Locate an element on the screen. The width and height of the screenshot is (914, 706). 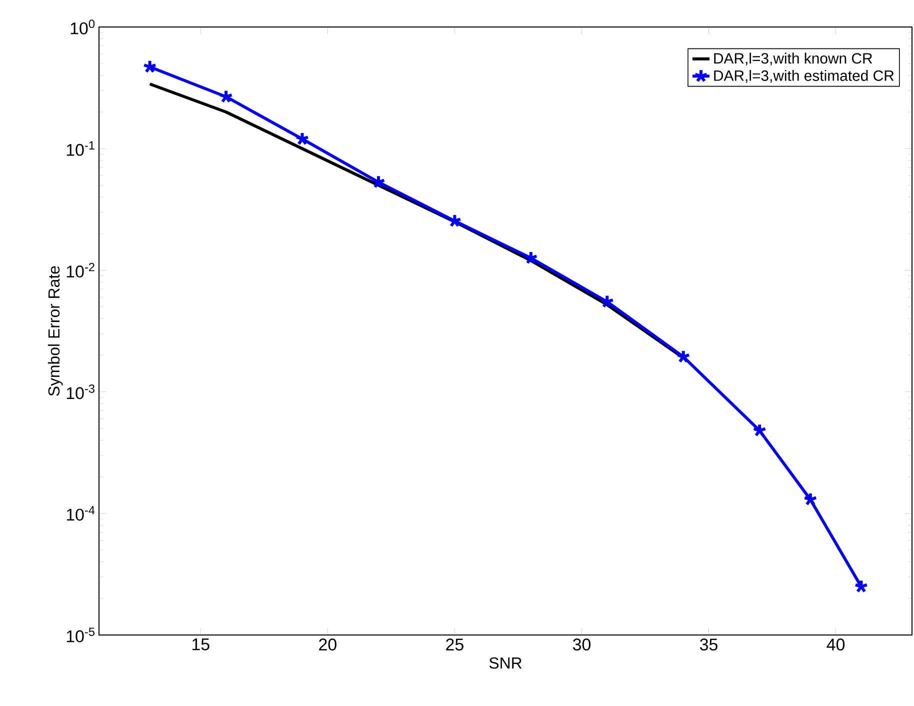
legend-label: DAR,l=3,with known CR is located at coordinates (793, 59).